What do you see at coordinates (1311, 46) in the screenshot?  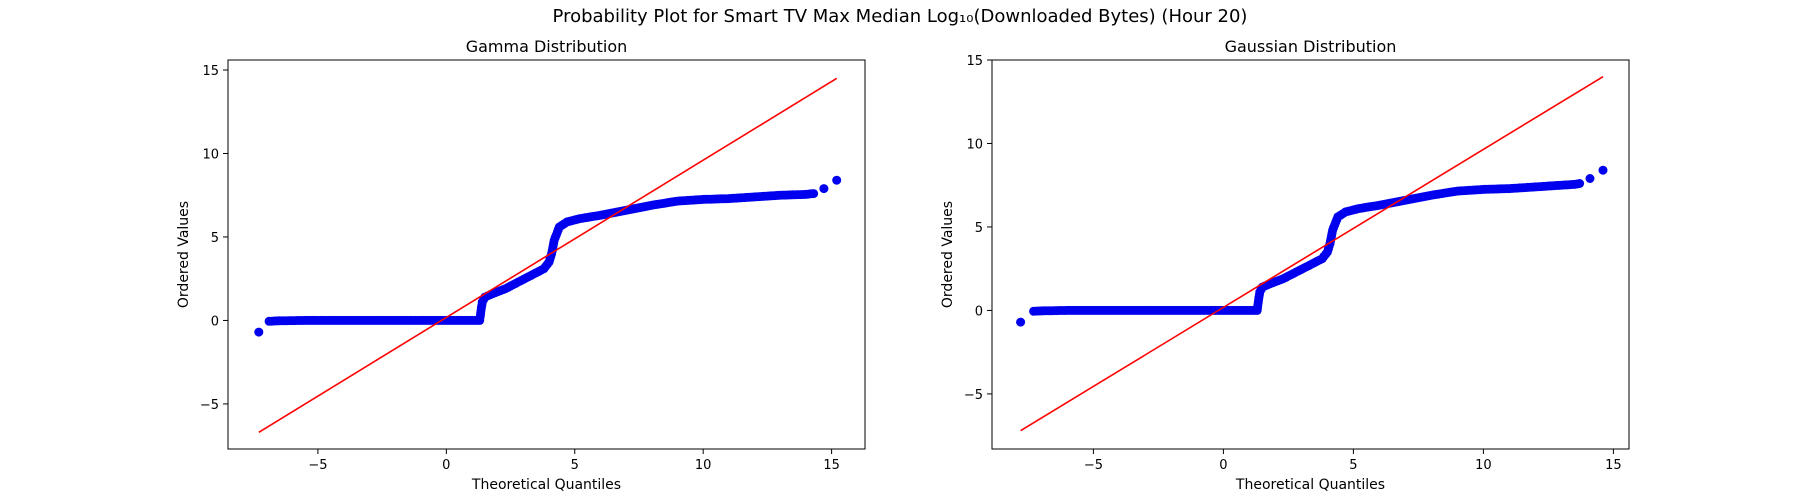 I see `subplot-title: Gaussian Distribution` at bounding box center [1311, 46].